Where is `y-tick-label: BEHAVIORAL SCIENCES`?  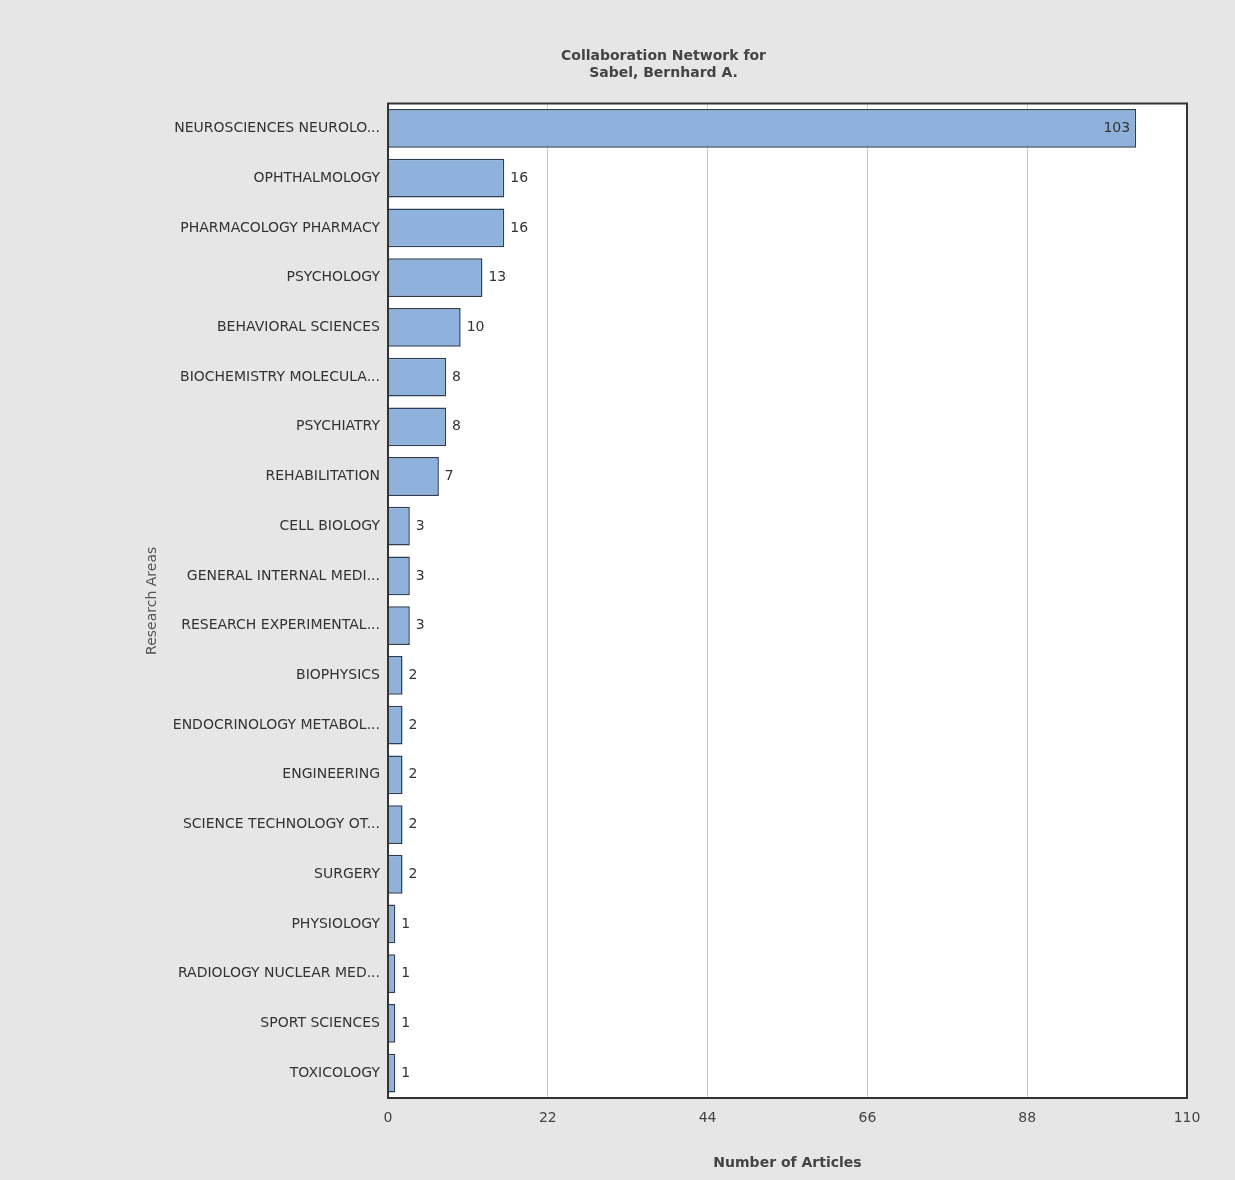 y-tick-label: BEHAVIORAL SCIENCES is located at coordinates (299, 325).